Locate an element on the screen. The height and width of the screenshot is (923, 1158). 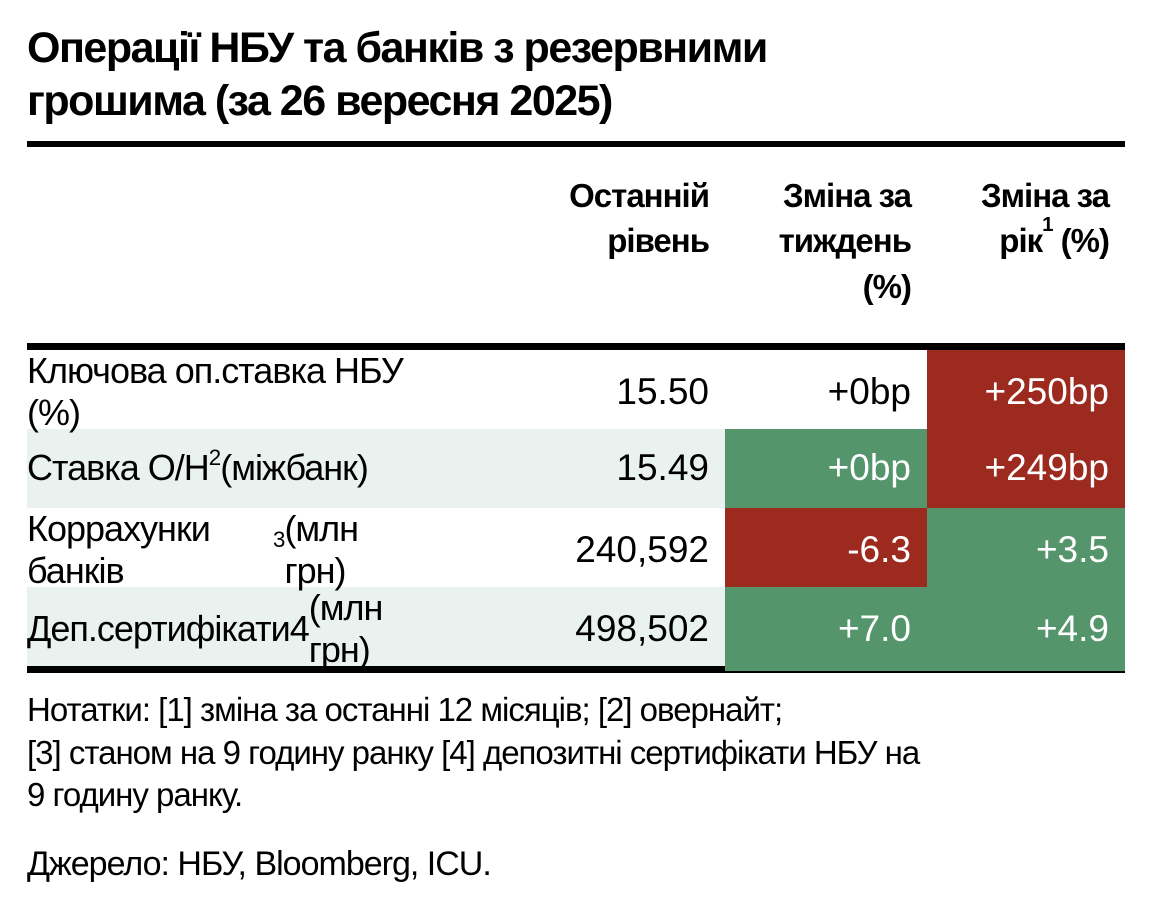
row-label: Деп.сертифікати4 (млн грн) is located at coordinates (205, 628).